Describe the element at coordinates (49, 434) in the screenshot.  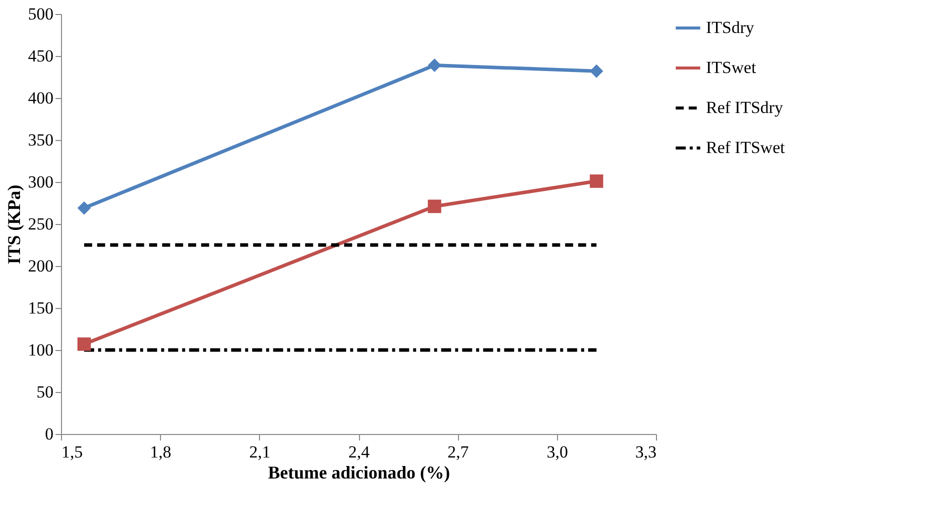
I see `y-tick-label: 0` at that location.